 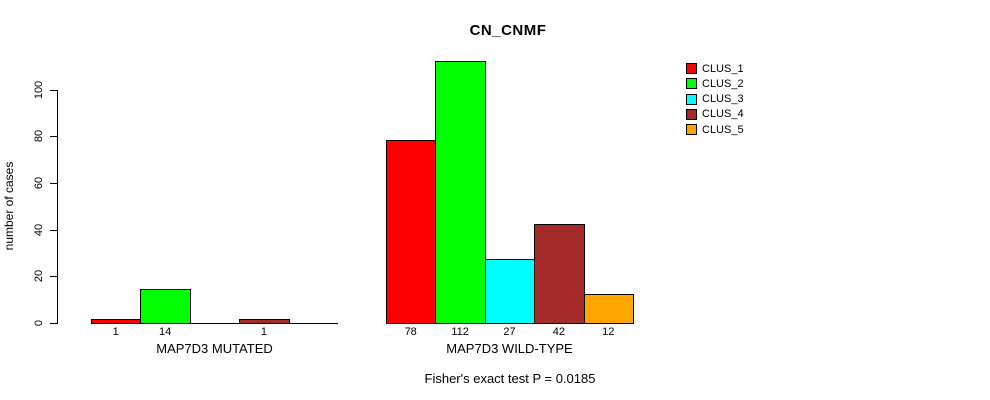 What do you see at coordinates (509, 348) in the screenshot?
I see `x-group-label: MAP7D3 WILD-TYPE` at bounding box center [509, 348].